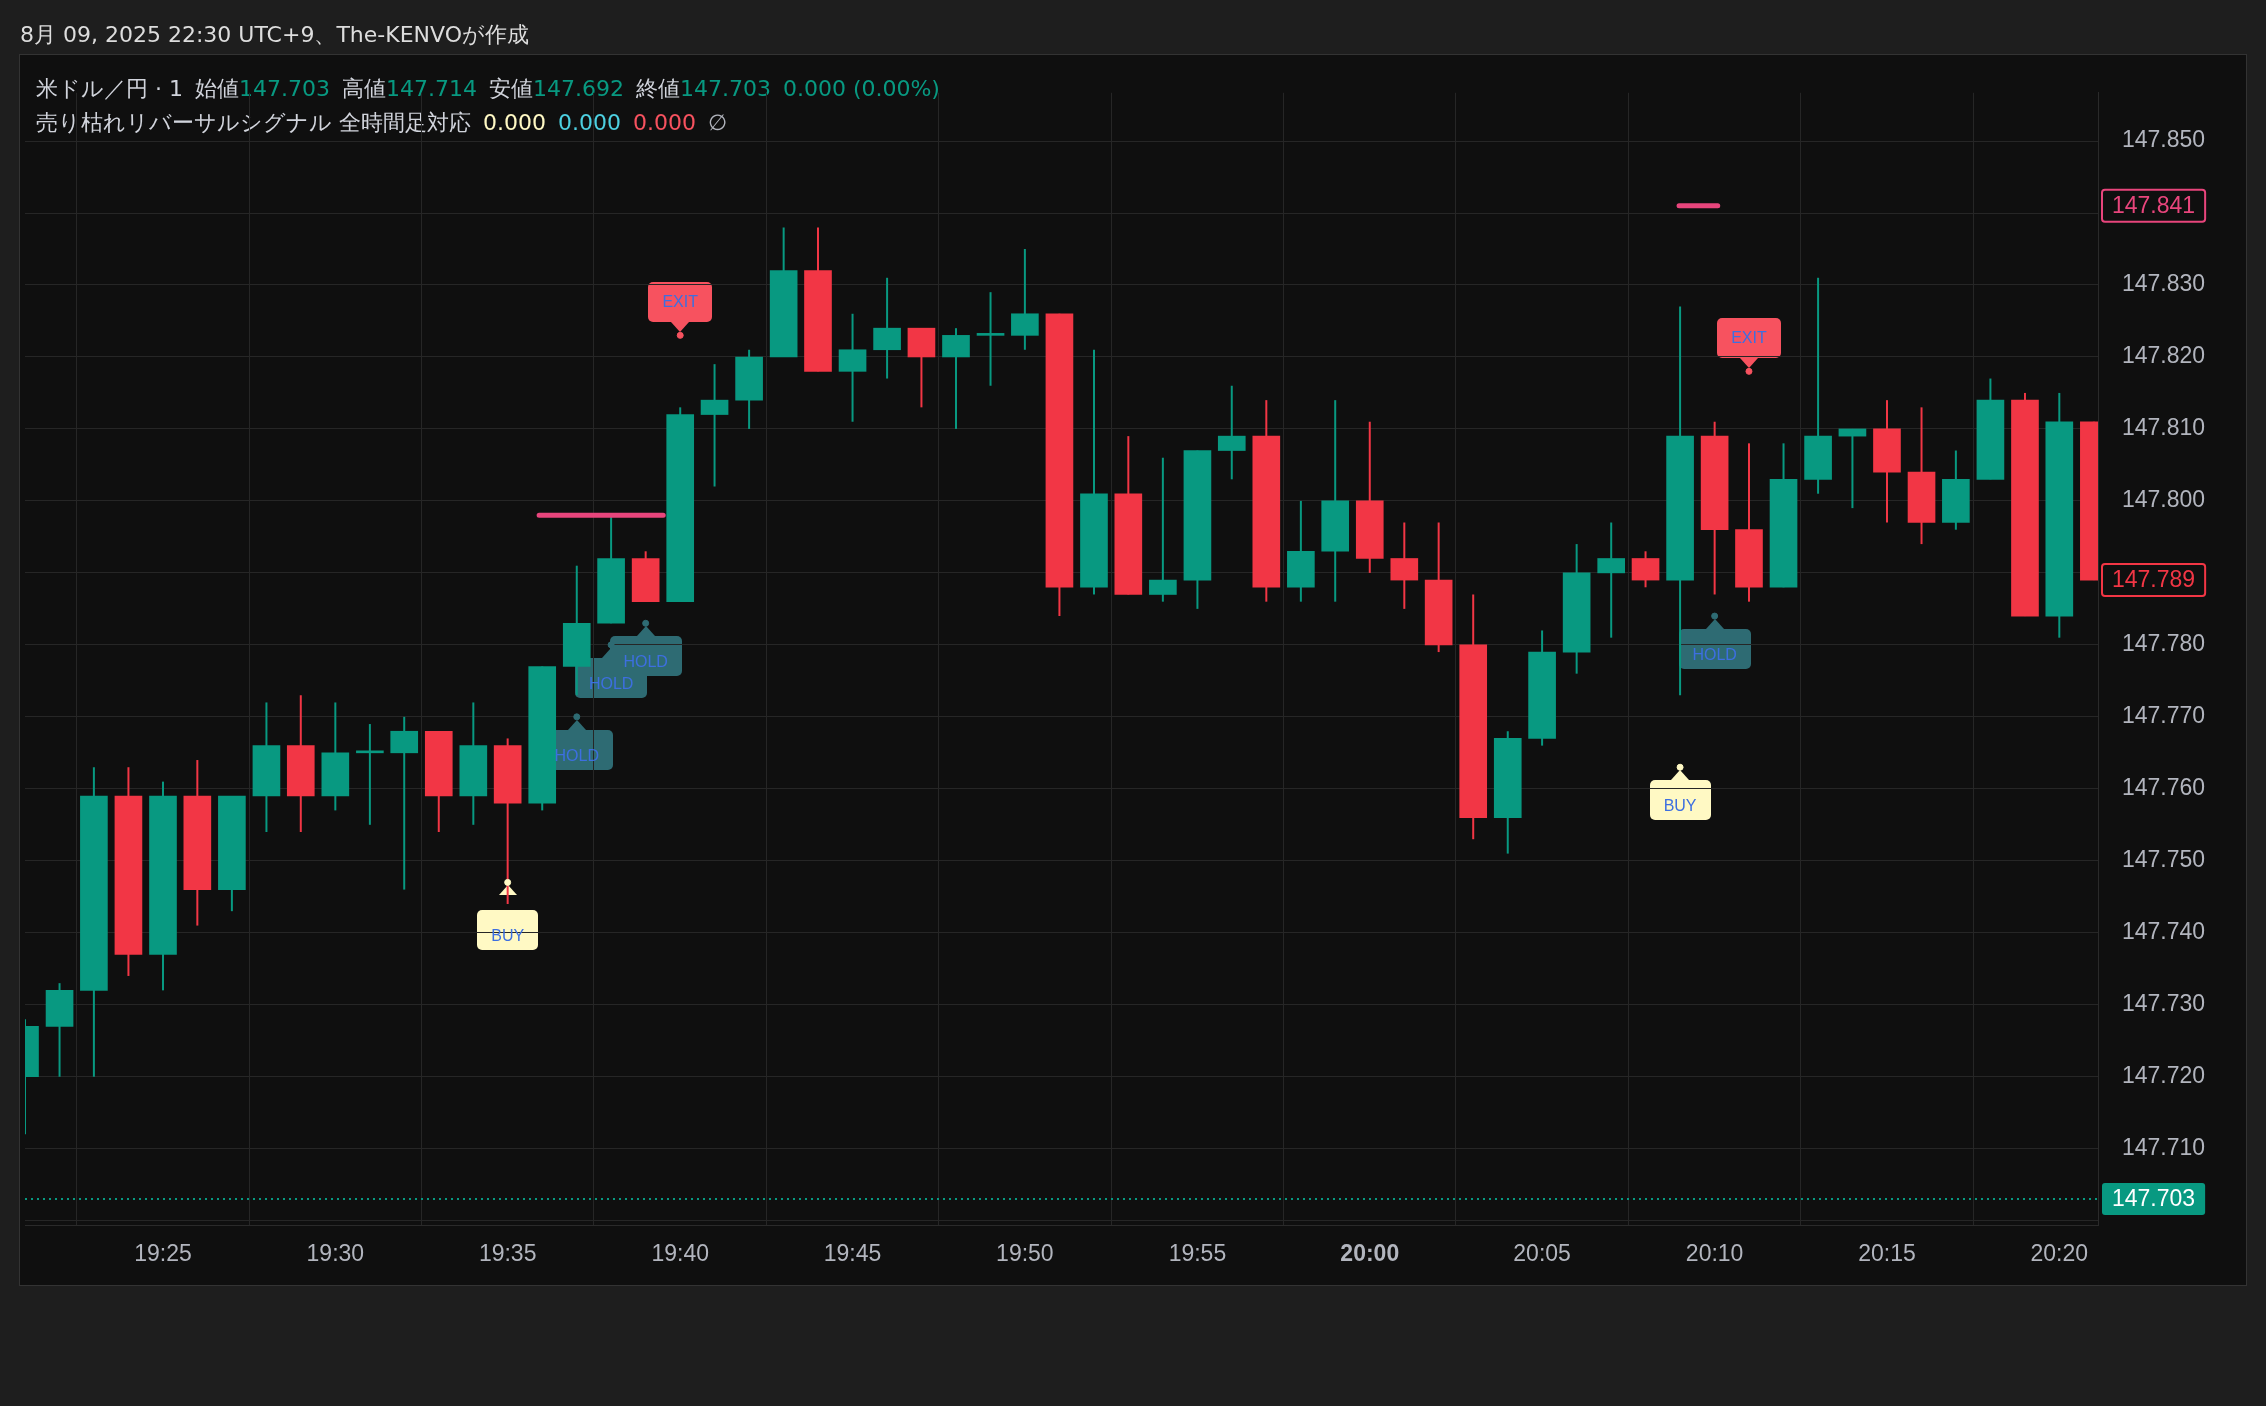 This screenshot has height=1406, width=2266. What do you see at coordinates (1542, 1253) in the screenshot?
I see `x-tick-label: 20:05` at bounding box center [1542, 1253].